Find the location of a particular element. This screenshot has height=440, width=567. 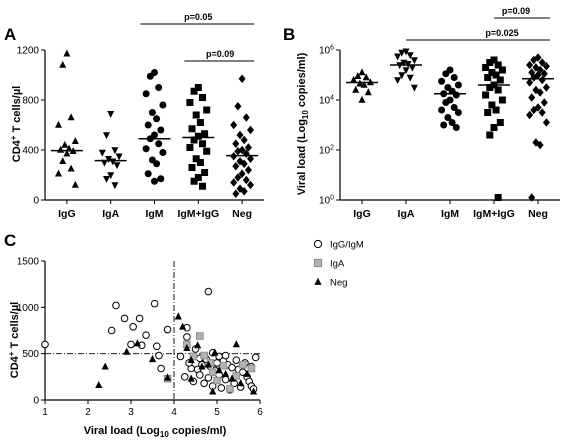

x-category-label: IgM+IgG is located at coordinates (198, 214).